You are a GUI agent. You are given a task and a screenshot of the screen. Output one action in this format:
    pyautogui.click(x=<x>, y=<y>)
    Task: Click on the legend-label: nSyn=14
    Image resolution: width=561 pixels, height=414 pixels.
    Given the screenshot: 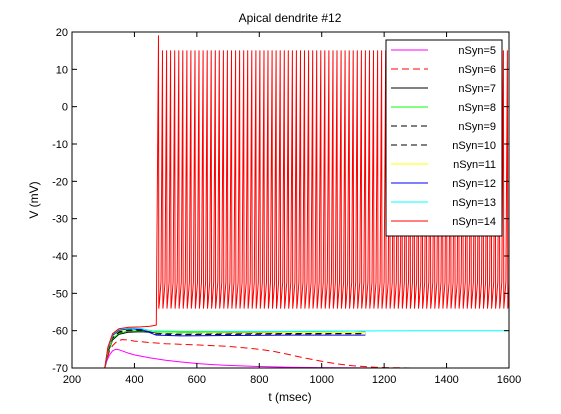 What is the action you would take?
    pyautogui.click(x=474, y=222)
    